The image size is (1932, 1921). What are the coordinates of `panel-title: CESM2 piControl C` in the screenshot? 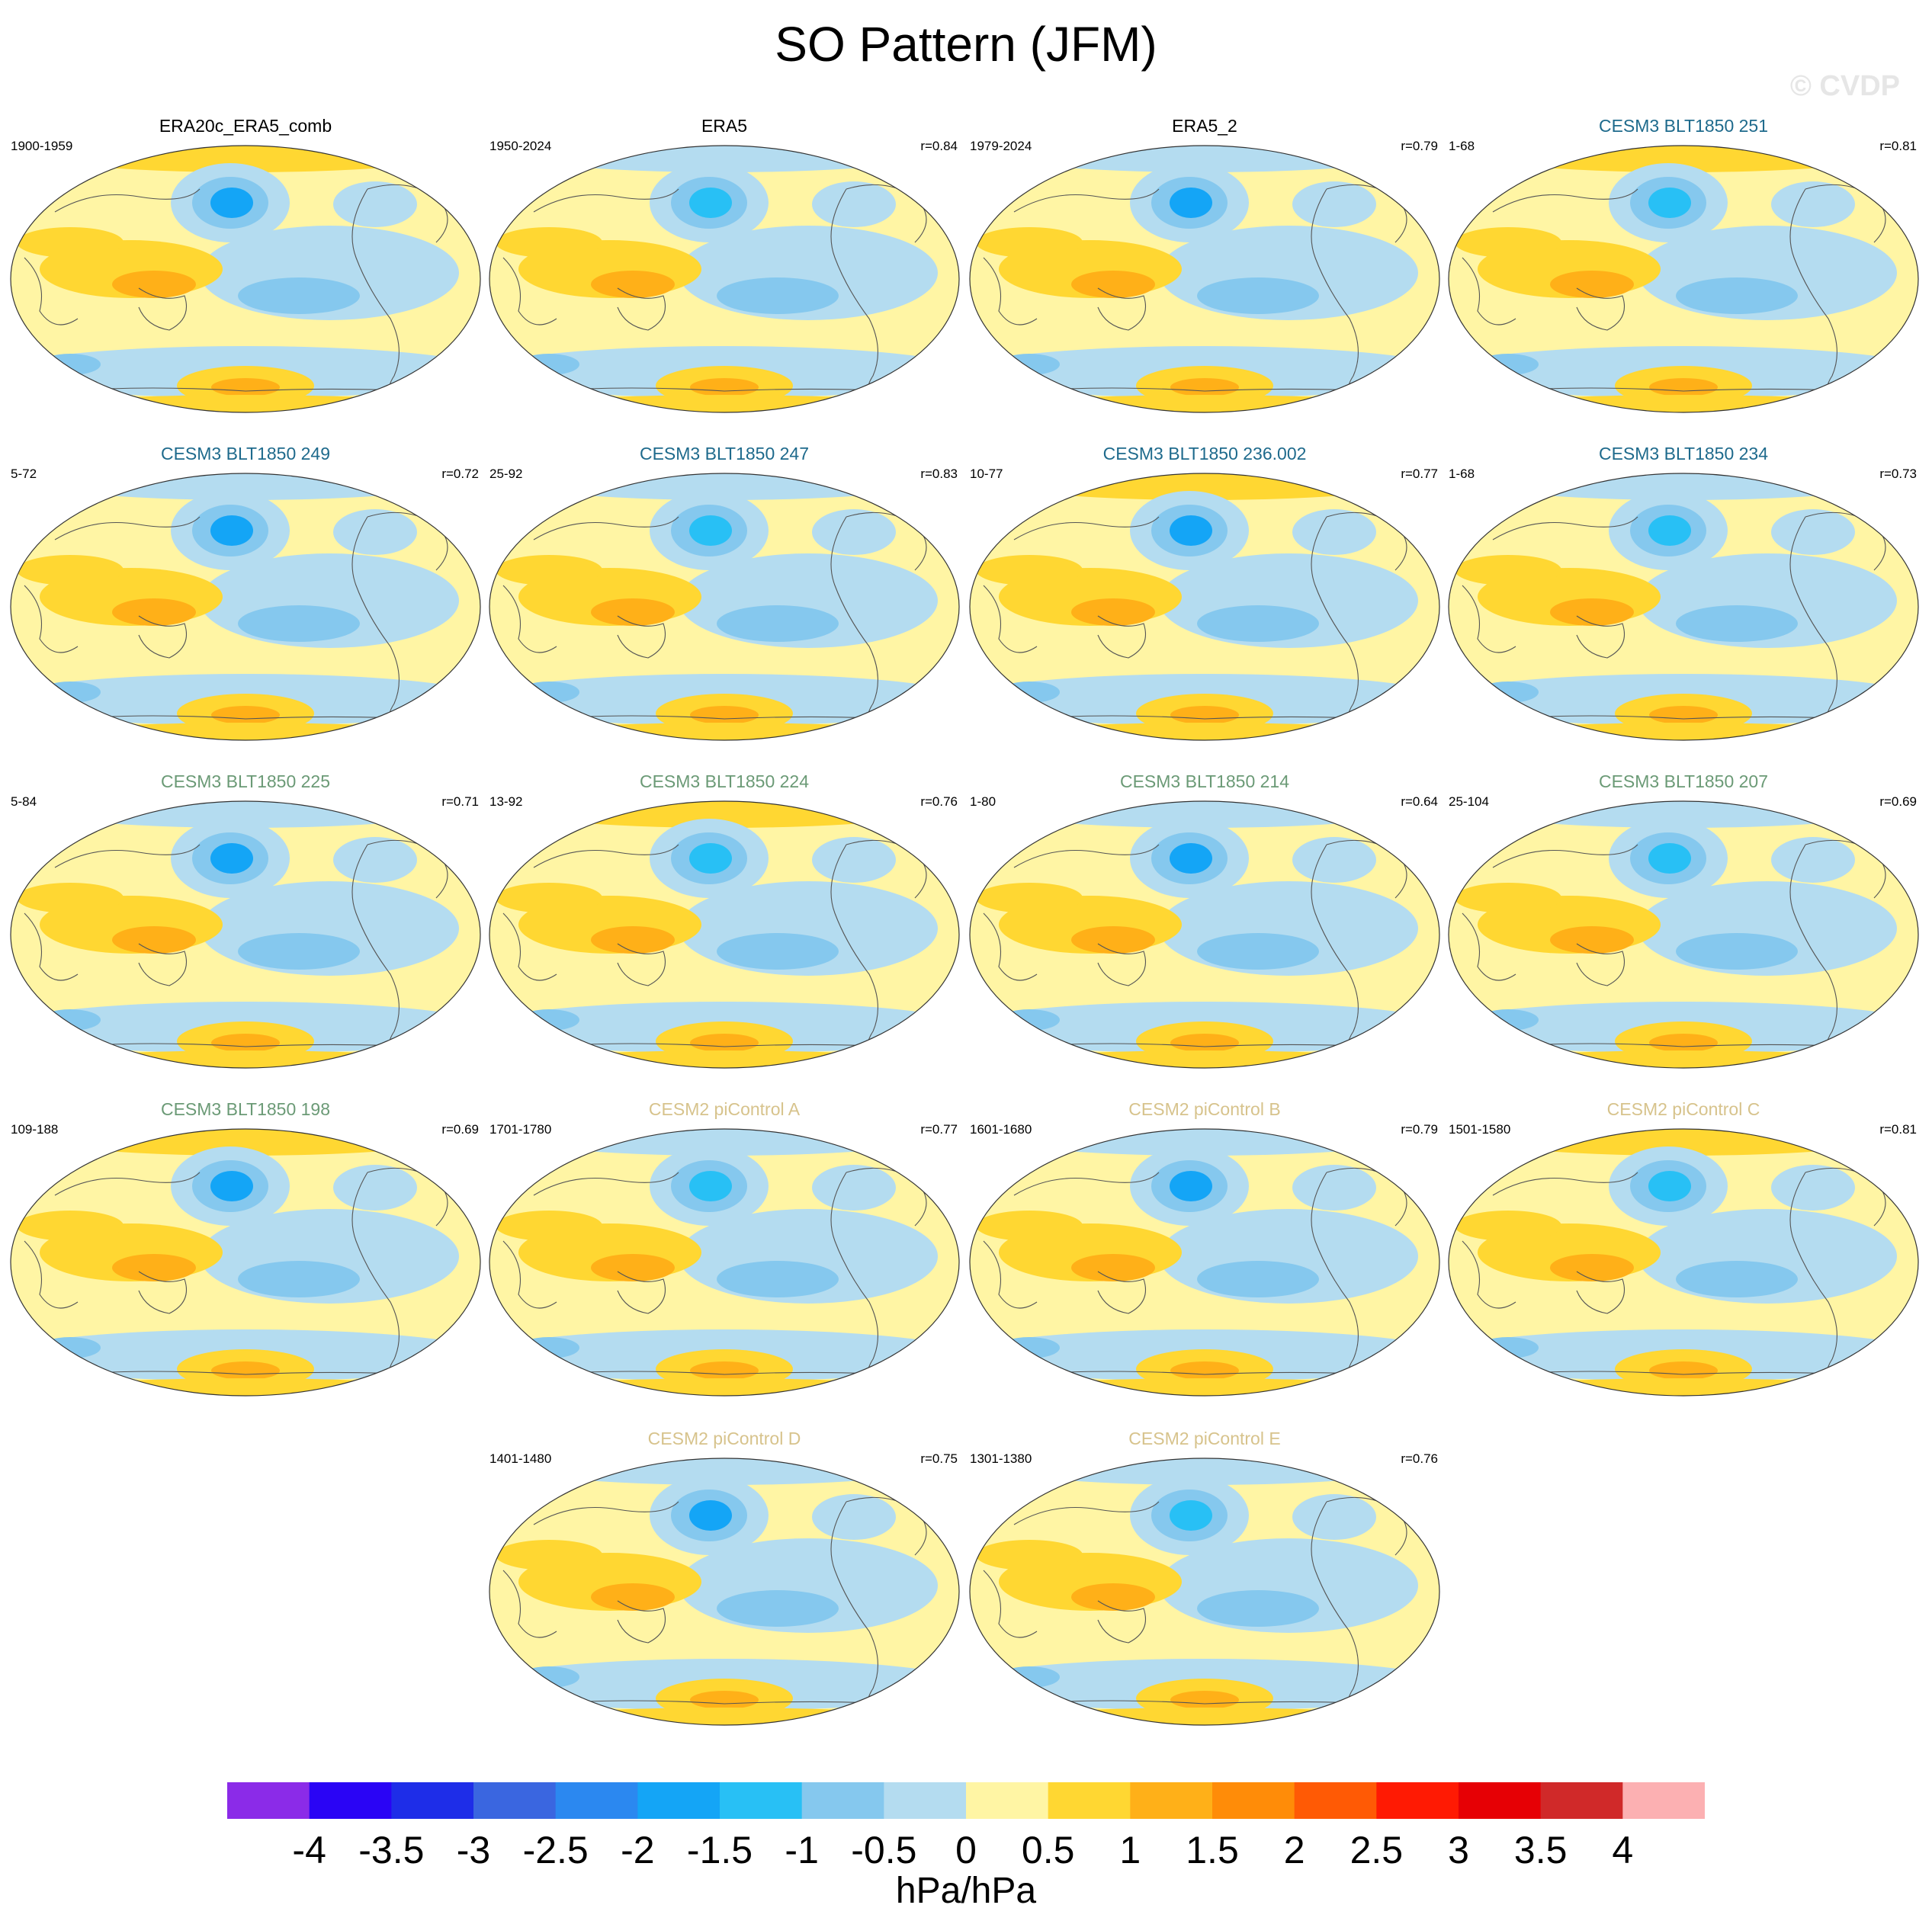 It's located at (1683, 1109).